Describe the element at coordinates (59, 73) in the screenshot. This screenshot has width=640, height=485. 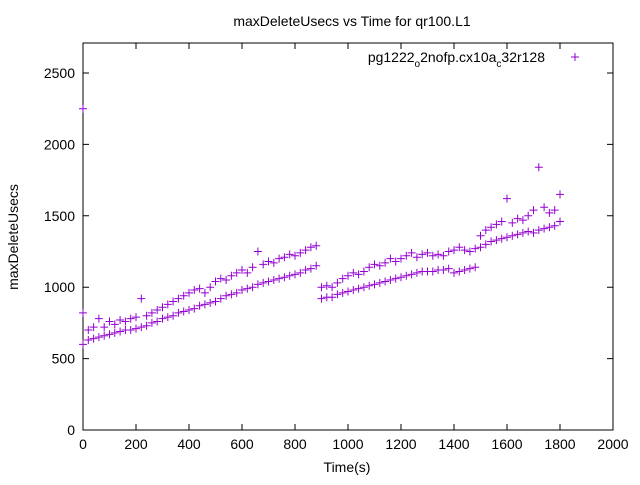
I see `y-tick-label: 2500` at that location.